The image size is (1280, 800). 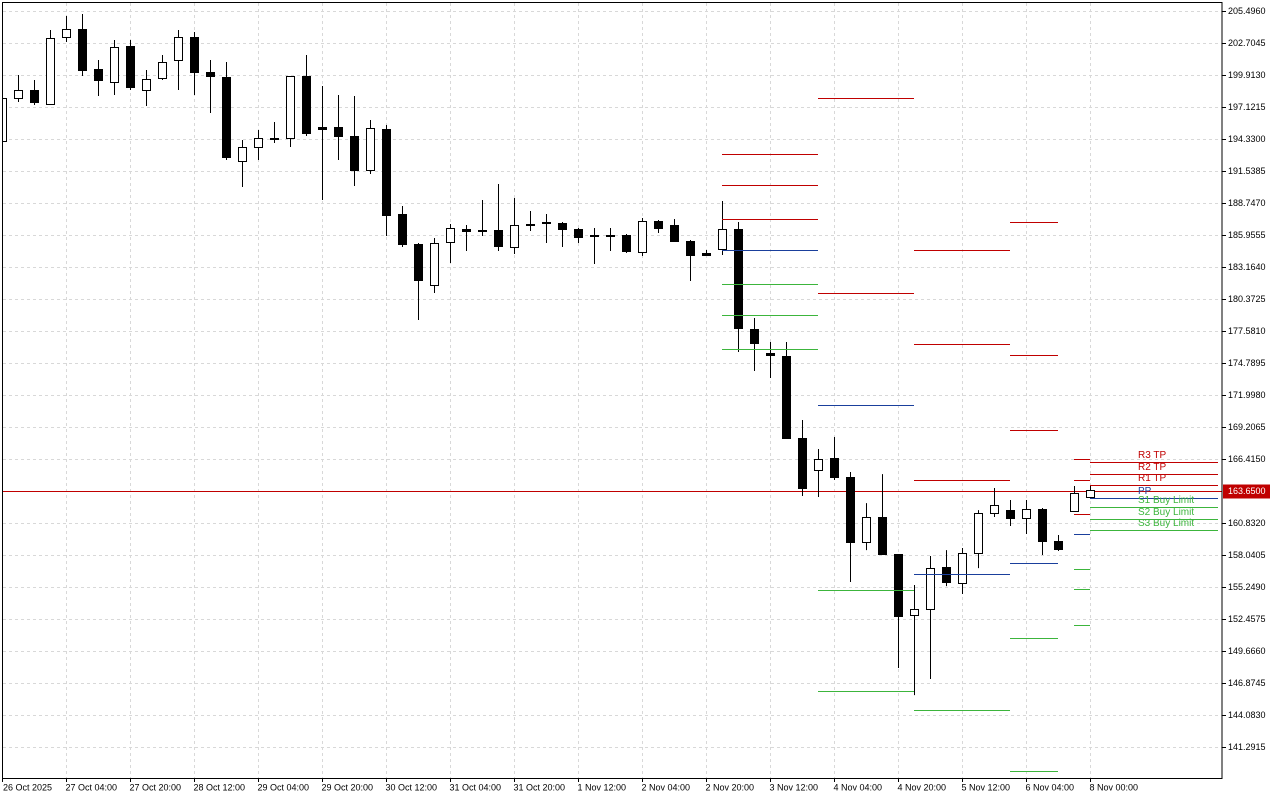 I want to click on x-tick-label: 29 Oct 20:00, so click(x=348, y=787).